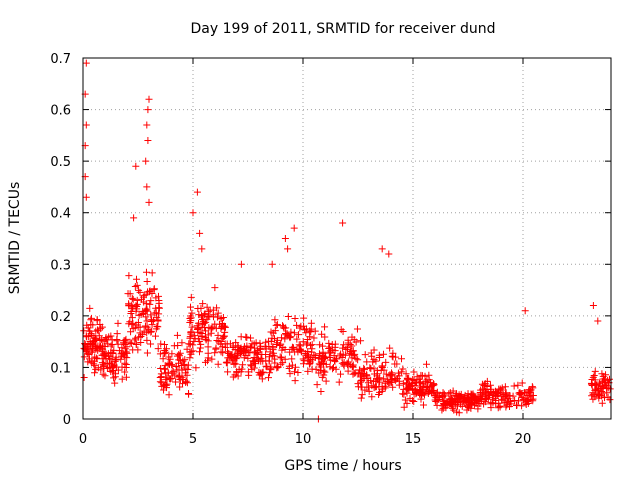 This screenshot has height=480, width=640. What do you see at coordinates (60, 111) in the screenshot?
I see `y-tick-label: 0.6` at bounding box center [60, 111].